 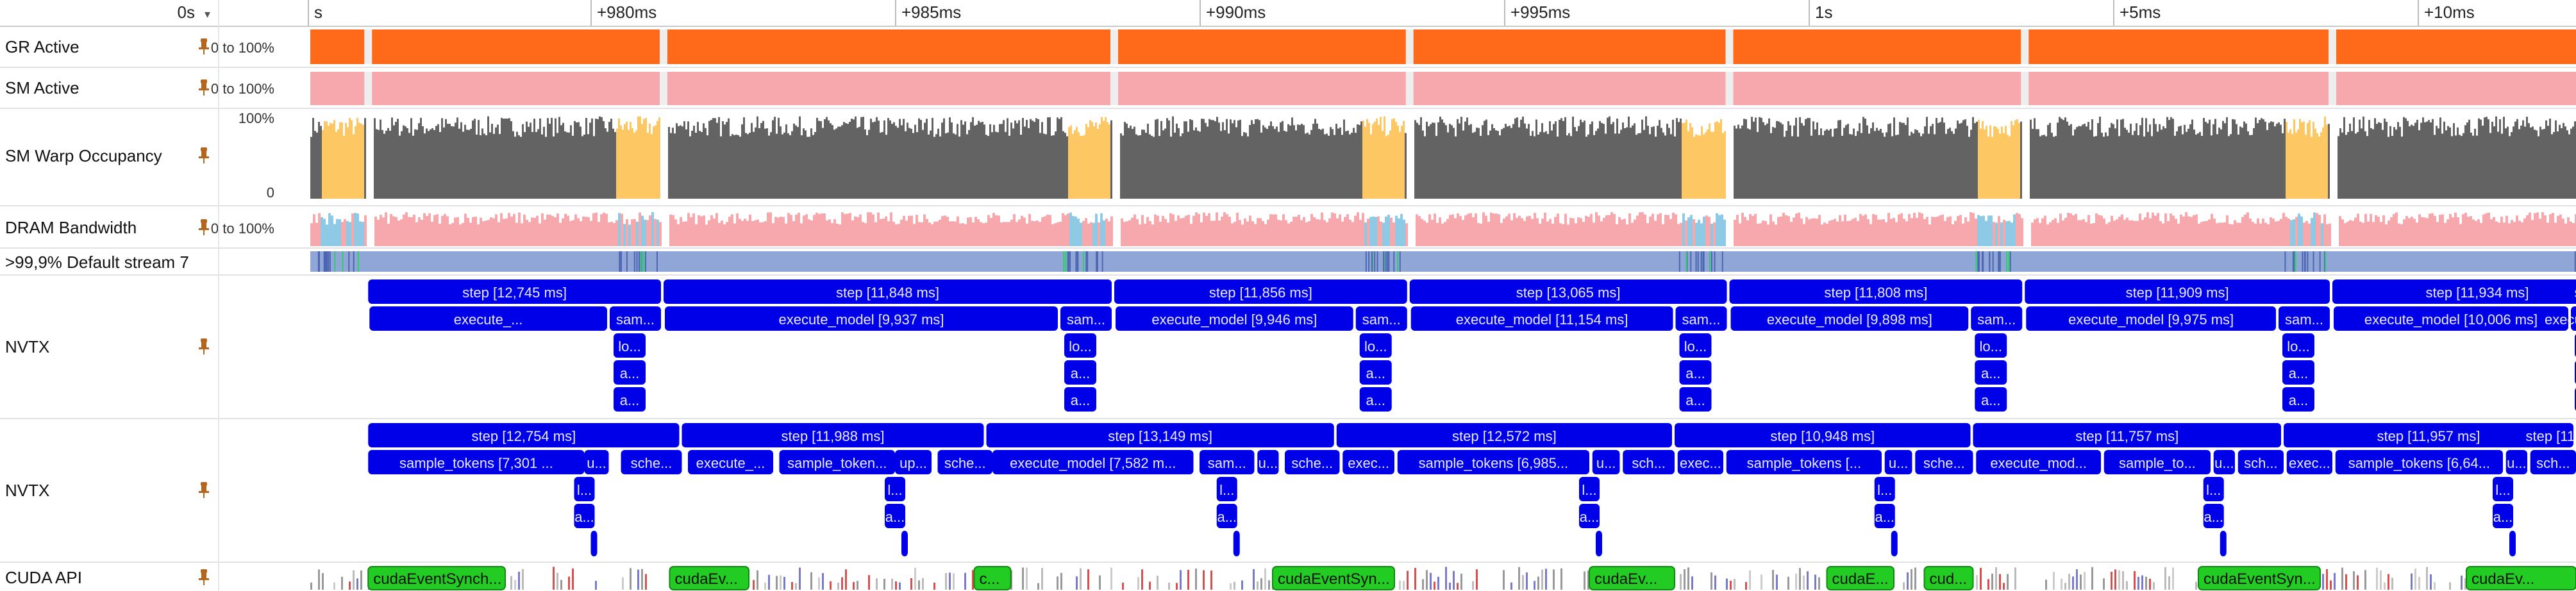 What do you see at coordinates (1288, 89) in the screenshot?
I see `row-sm-active: SM Active 0 to 100%` at bounding box center [1288, 89].